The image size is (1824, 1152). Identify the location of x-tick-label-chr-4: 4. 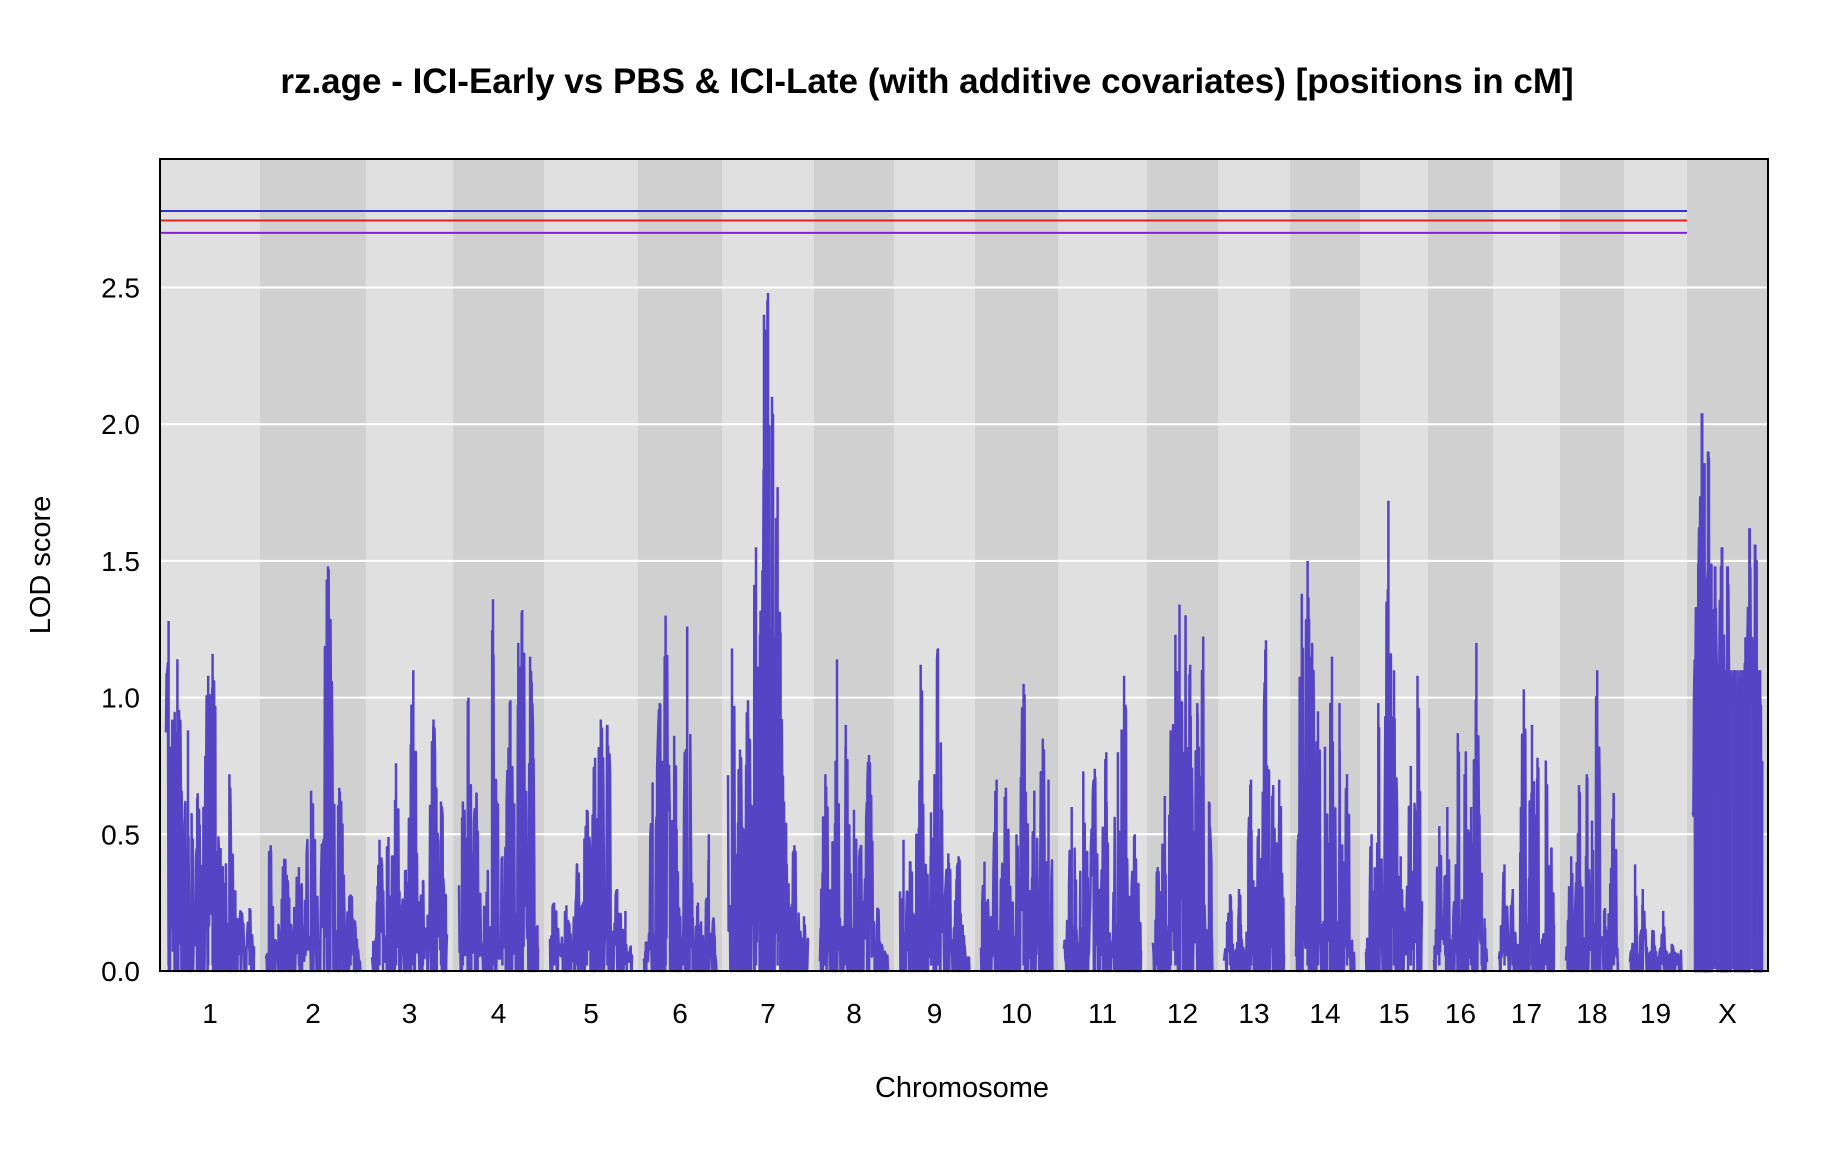
(499, 1013).